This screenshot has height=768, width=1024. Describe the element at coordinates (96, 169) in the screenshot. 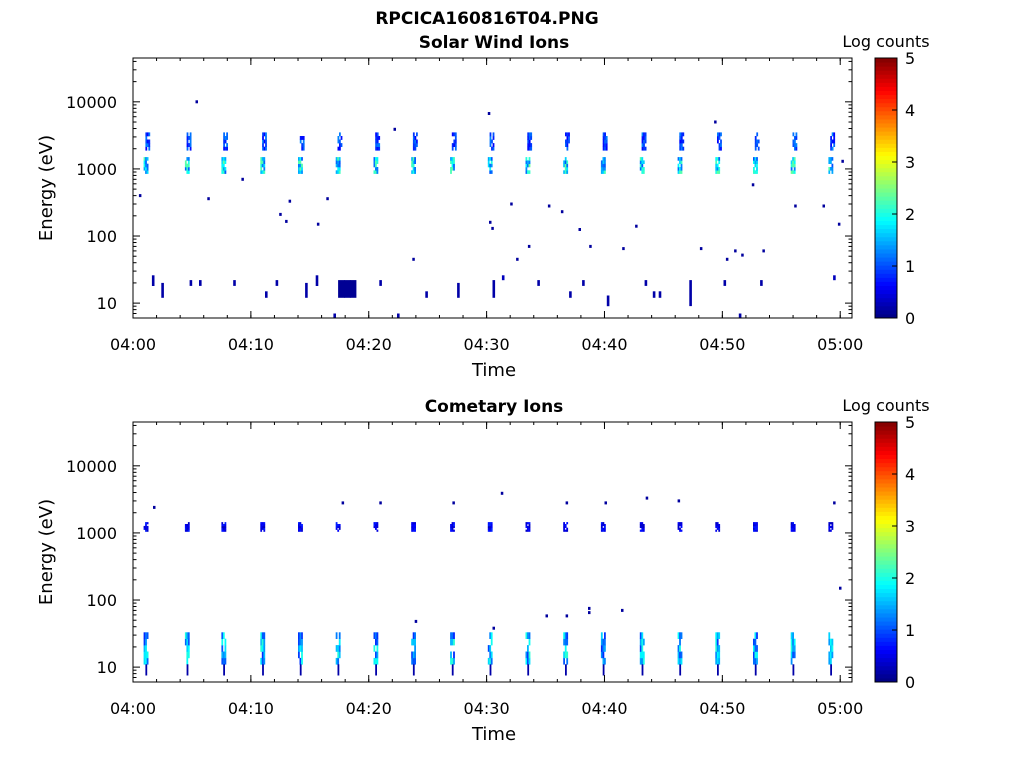

I see `y-tick-label: 1000` at that location.